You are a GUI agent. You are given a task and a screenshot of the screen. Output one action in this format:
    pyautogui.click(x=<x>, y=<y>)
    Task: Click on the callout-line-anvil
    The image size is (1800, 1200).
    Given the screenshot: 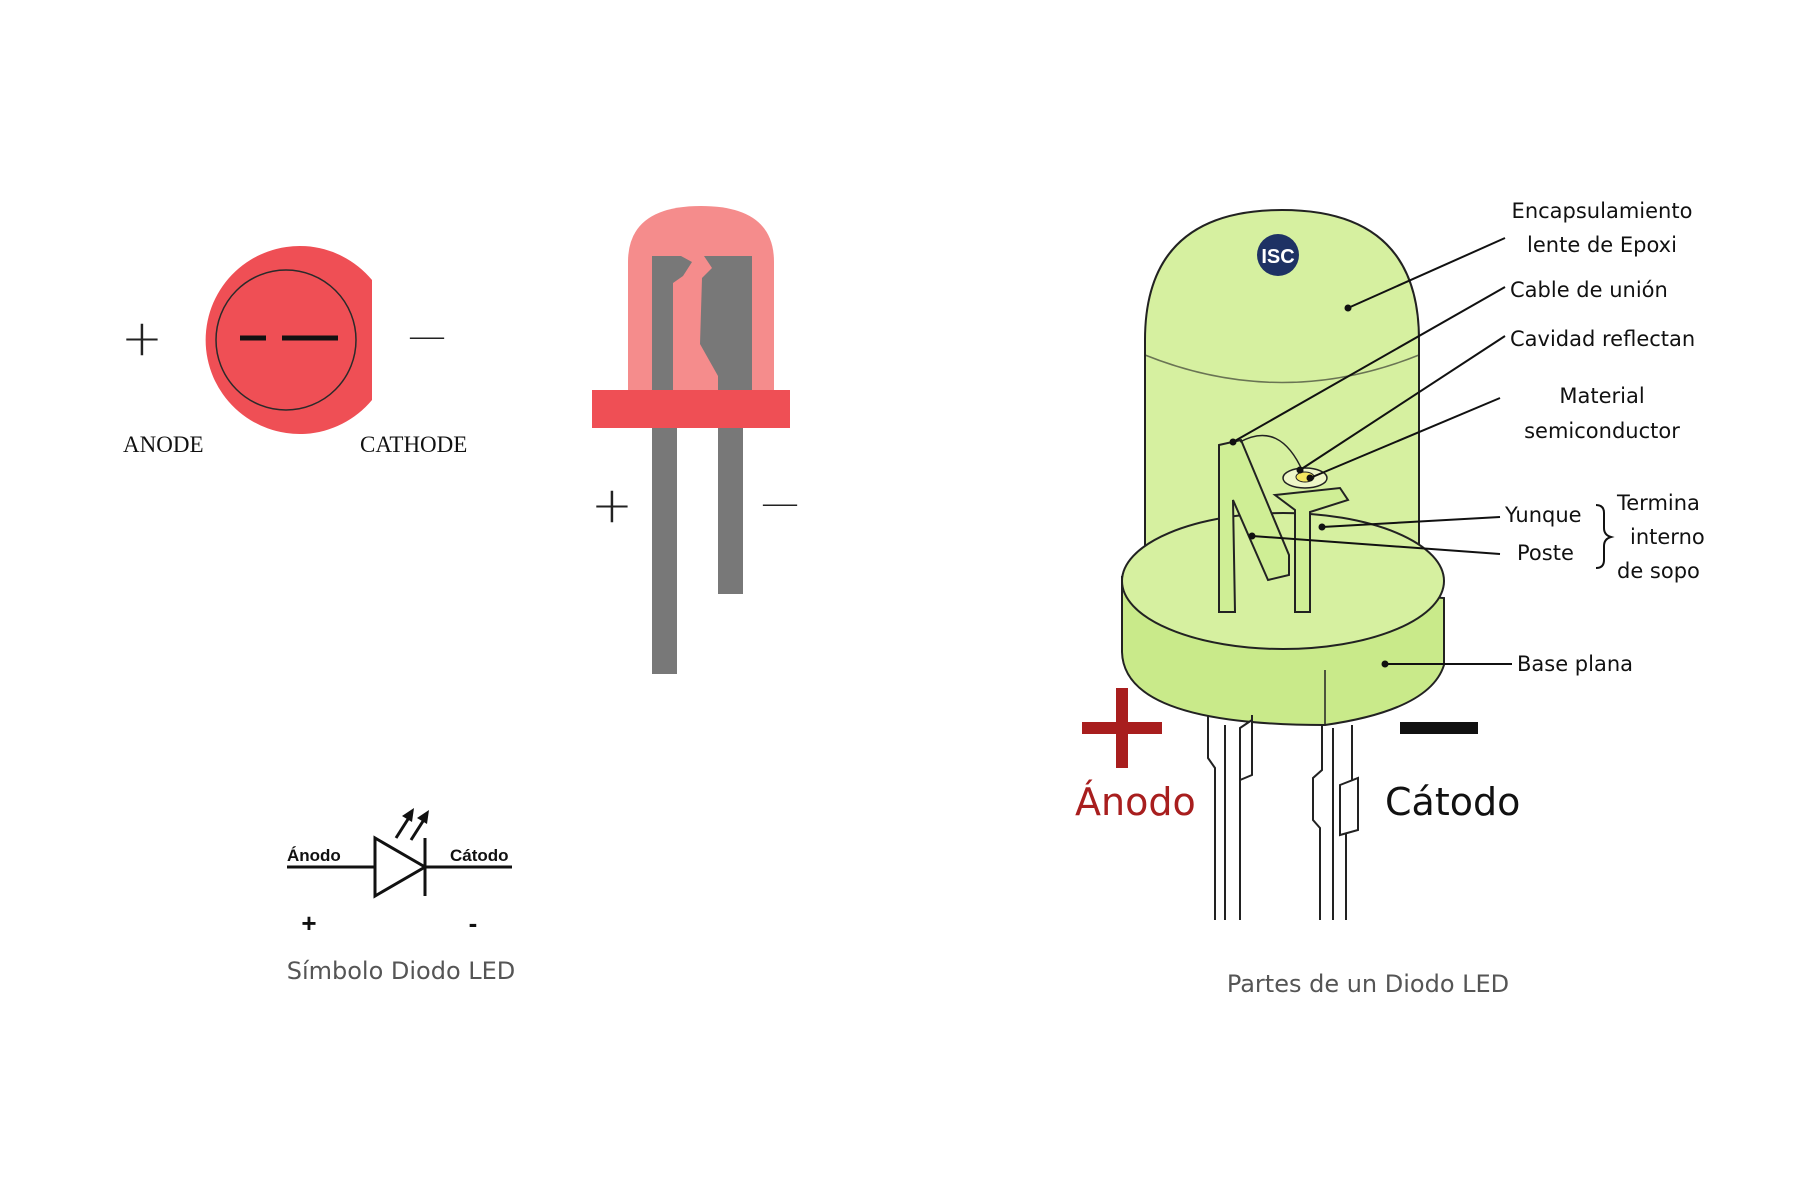 What is the action you would take?
    pyautogui.click(x=1411, y=522)
    